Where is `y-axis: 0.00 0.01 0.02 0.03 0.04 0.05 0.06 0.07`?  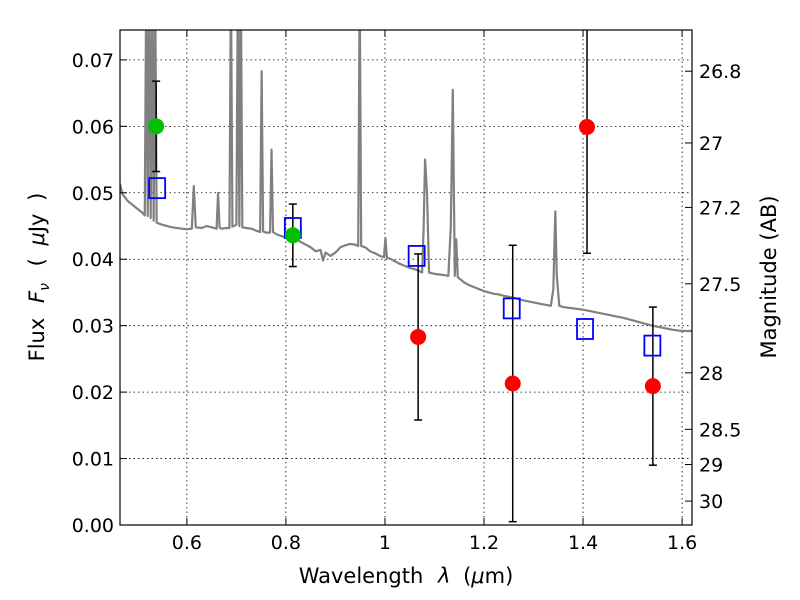 y-axis: 0.00 0.01 0.02 0.03 0.04 0.05 0.06 0.07 is located at coordinates (99, 293).